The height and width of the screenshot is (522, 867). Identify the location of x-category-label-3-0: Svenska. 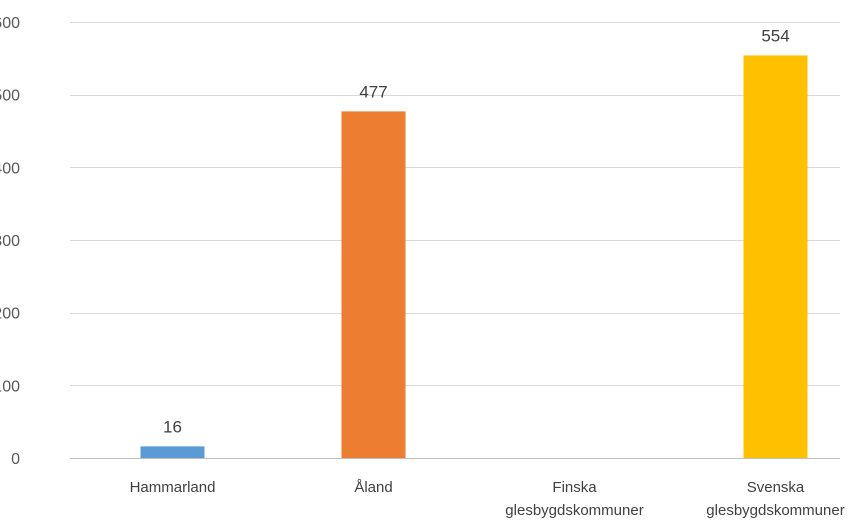
(776, 487).